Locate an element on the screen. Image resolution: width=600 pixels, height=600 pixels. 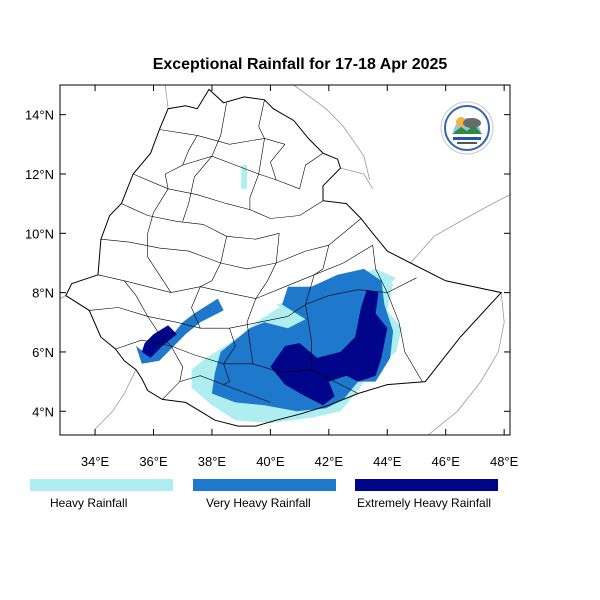
lat-tick-label-14: 14°N is located at coordinates (39, 115).